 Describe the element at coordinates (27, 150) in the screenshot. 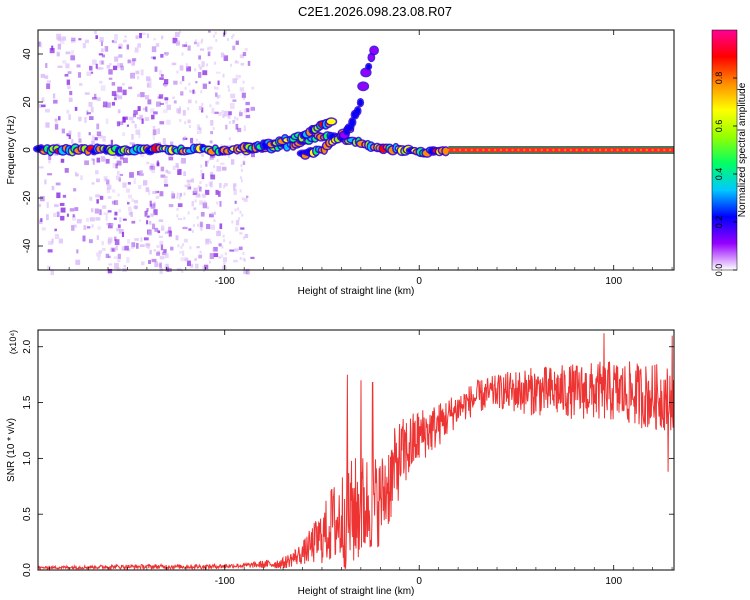

I see `y-tick-label: 0` at that location.